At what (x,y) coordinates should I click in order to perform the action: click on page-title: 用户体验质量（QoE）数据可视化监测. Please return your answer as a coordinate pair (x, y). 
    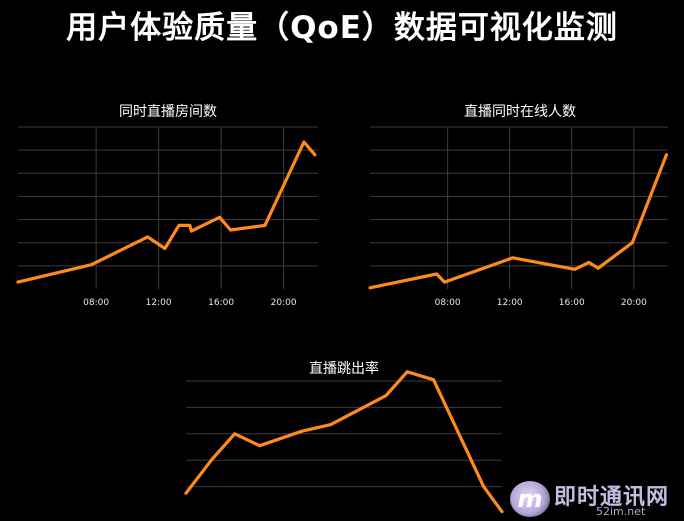
    Looking at the image, I should click on (342, 28).